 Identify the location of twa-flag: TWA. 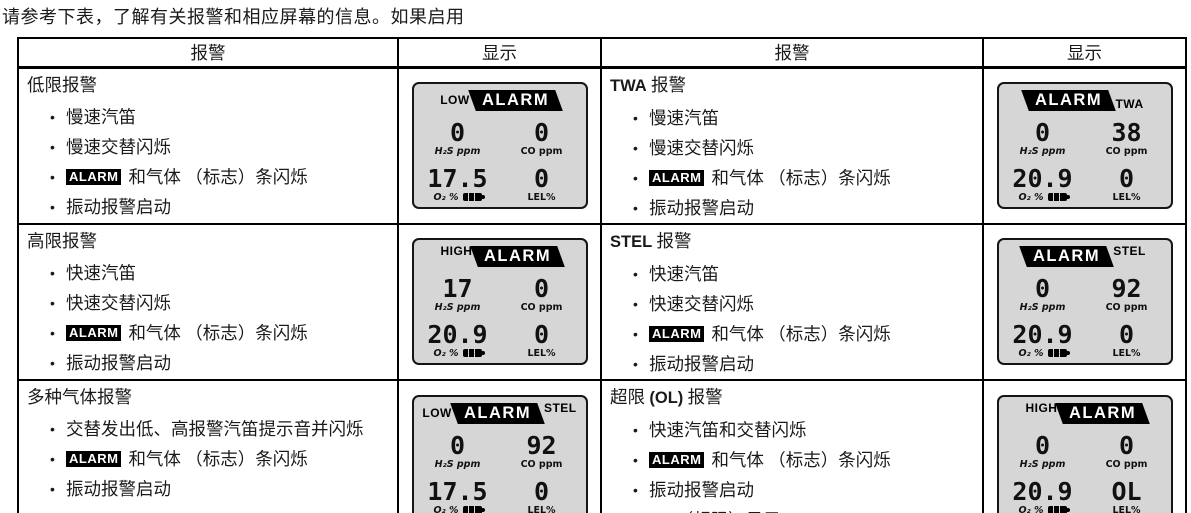
(1129, 104).